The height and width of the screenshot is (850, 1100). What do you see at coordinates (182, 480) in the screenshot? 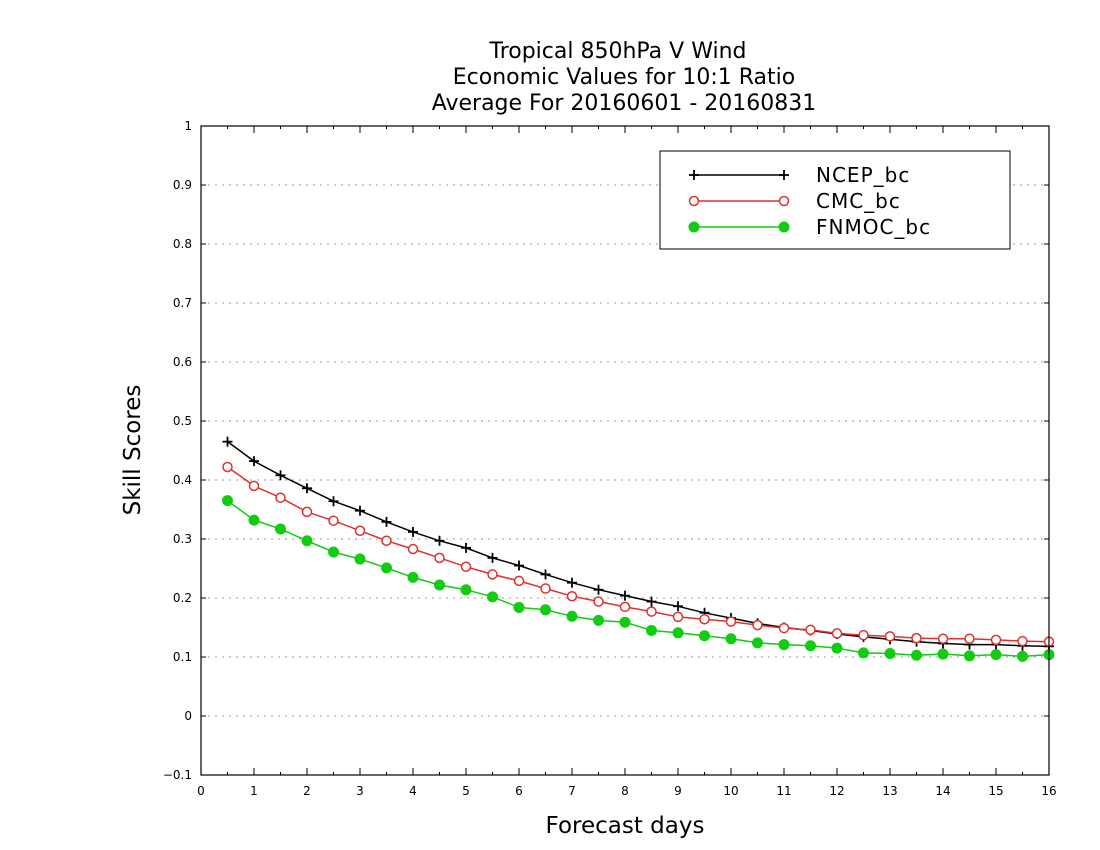
I see `y-tick-label: 0.4` at bounding box center [182, 480].